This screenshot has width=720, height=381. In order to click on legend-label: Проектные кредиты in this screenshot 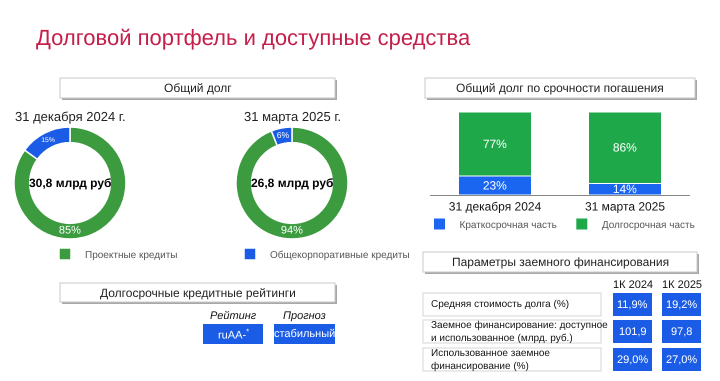, I will do `click(131, 255)`.